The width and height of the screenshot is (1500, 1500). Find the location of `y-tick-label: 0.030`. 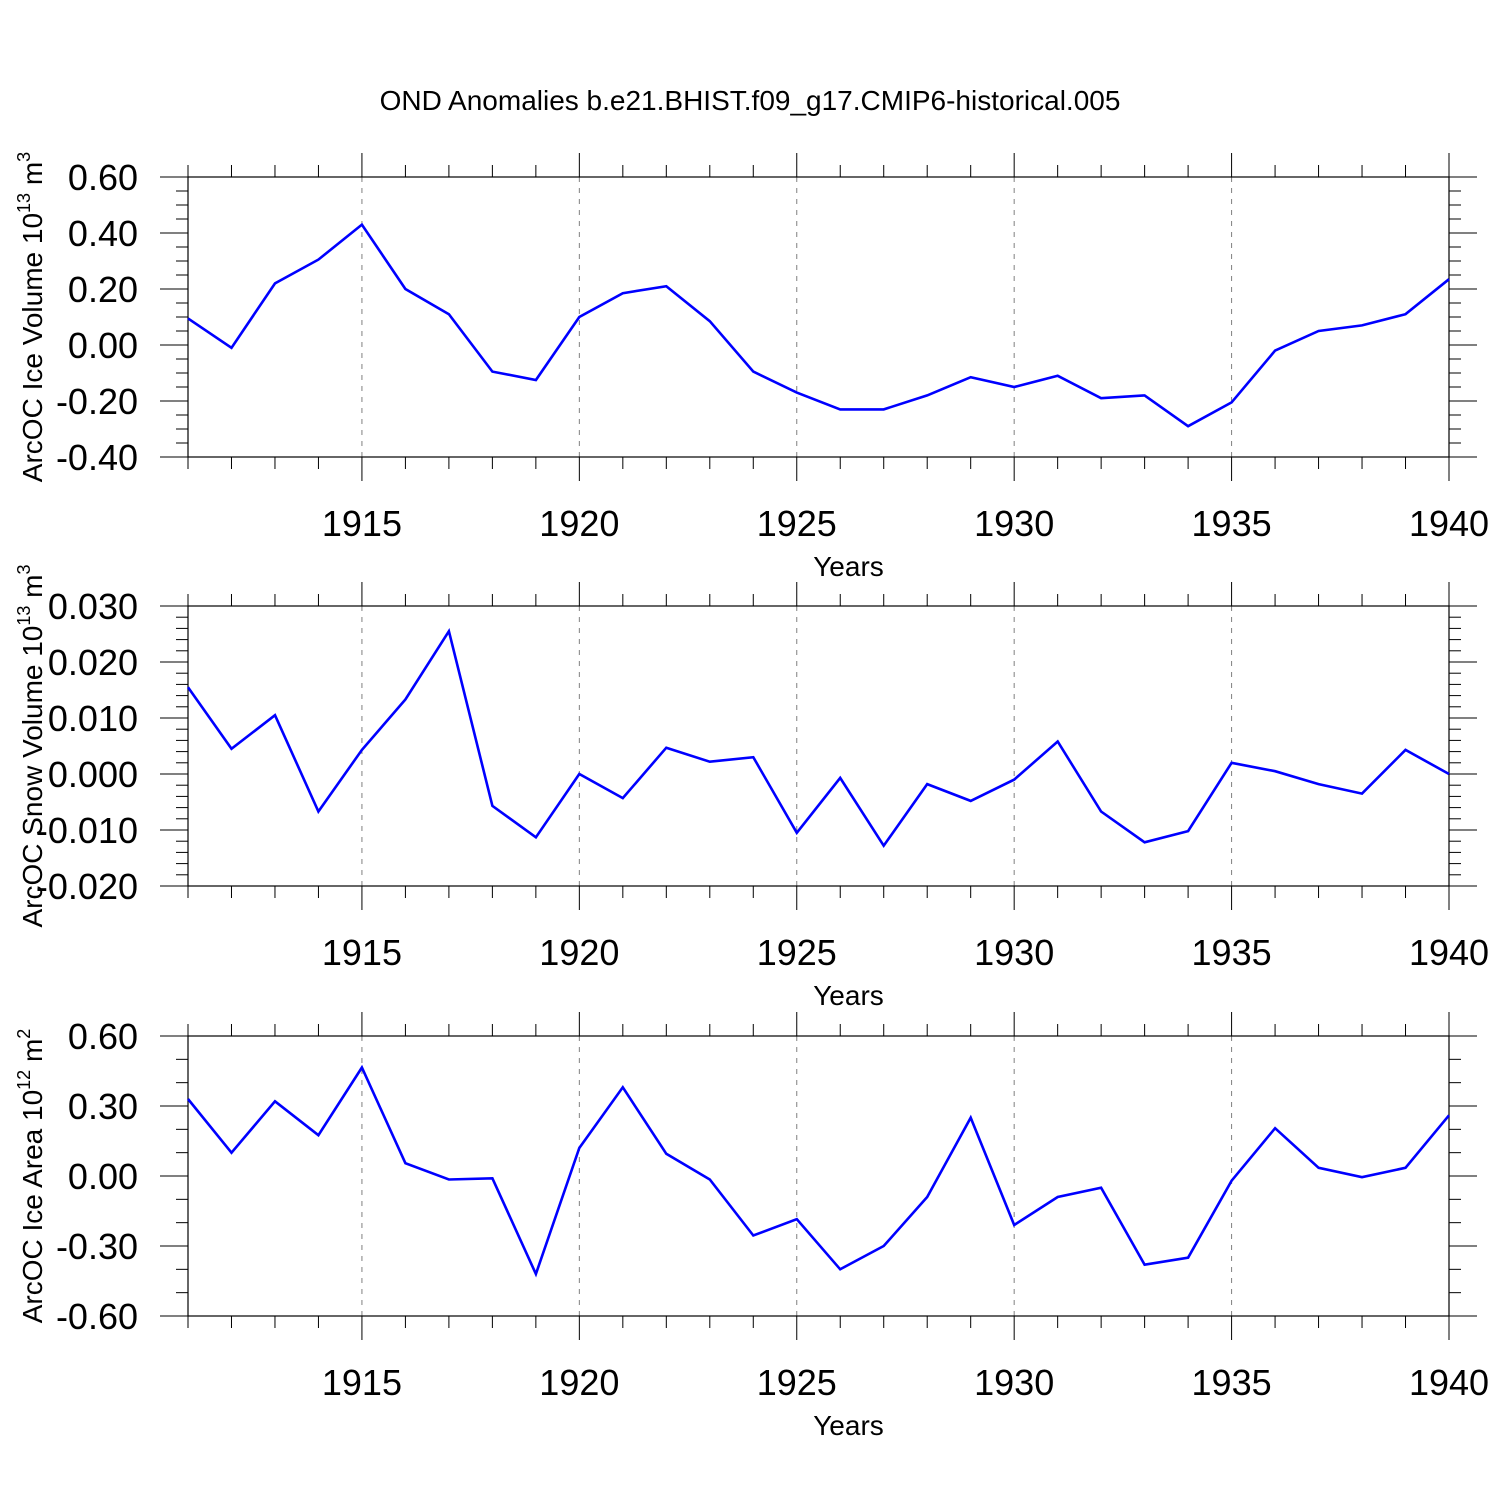

y-tick-label: 0.030 is located at coordinates (93, 606).